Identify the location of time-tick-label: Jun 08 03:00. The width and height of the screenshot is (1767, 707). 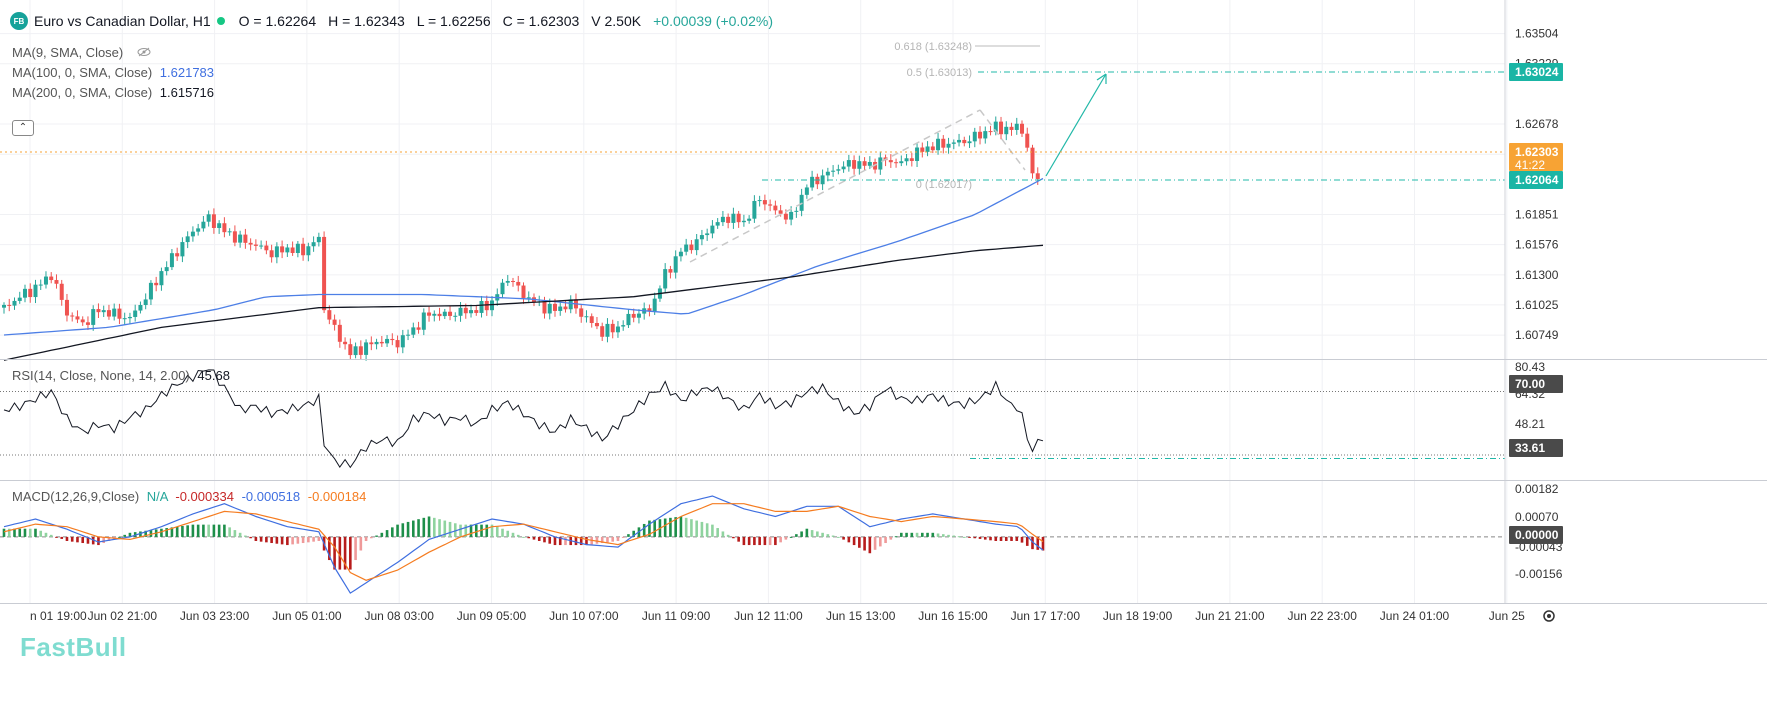
(399, 616).